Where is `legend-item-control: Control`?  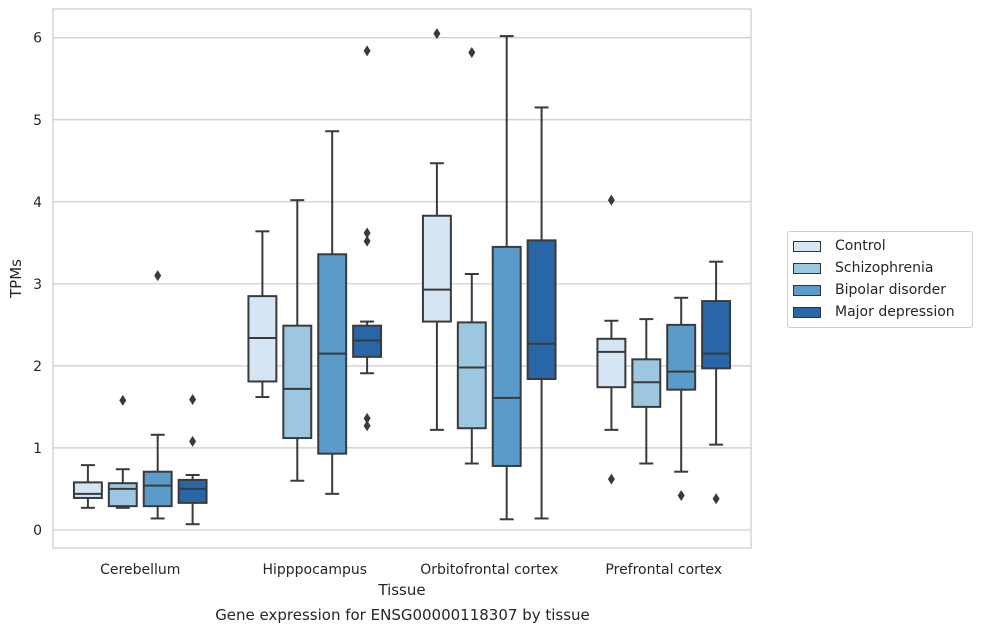 legend-item-control: Control is located at coordinates (839, 246).